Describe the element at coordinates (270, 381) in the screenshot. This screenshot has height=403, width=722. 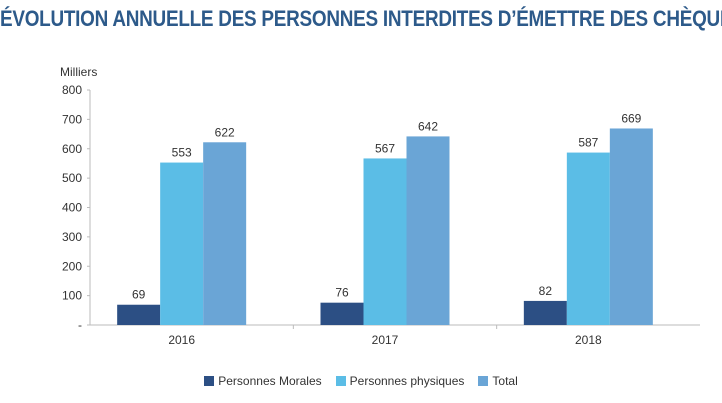
I see `legend-label: Personnes Morales` at that location.